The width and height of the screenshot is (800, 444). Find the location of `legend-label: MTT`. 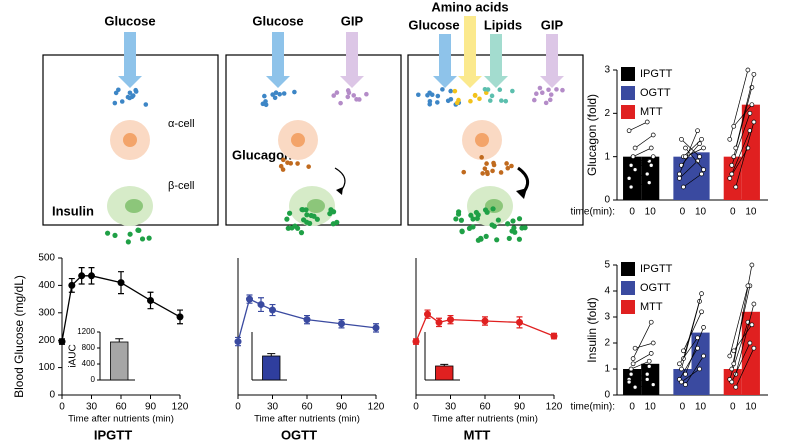

legend-label: MTT is located at coordinates (651, 307).